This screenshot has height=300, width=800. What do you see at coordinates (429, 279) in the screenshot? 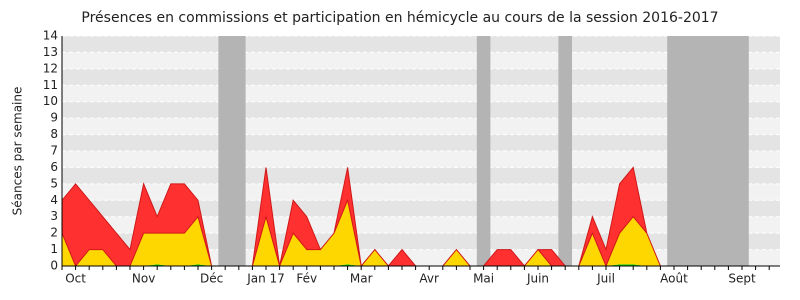
I see `x-tick-label: Avr` at bounding box center [429, 279].